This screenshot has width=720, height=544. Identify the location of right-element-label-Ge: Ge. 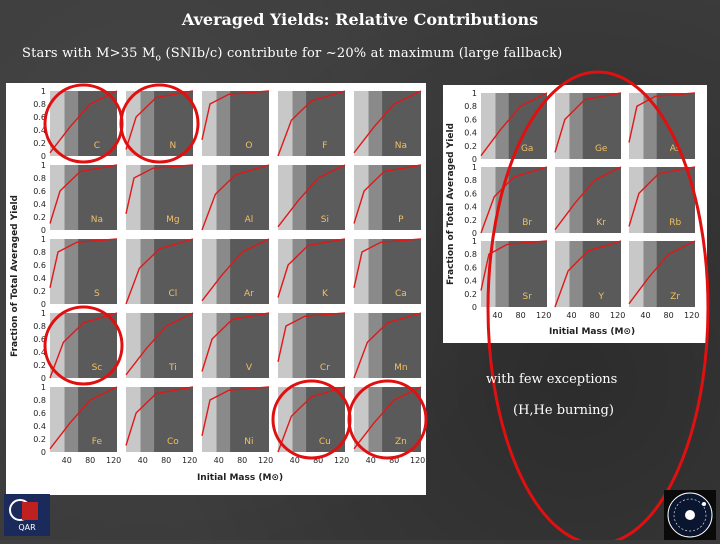
(601, 149).